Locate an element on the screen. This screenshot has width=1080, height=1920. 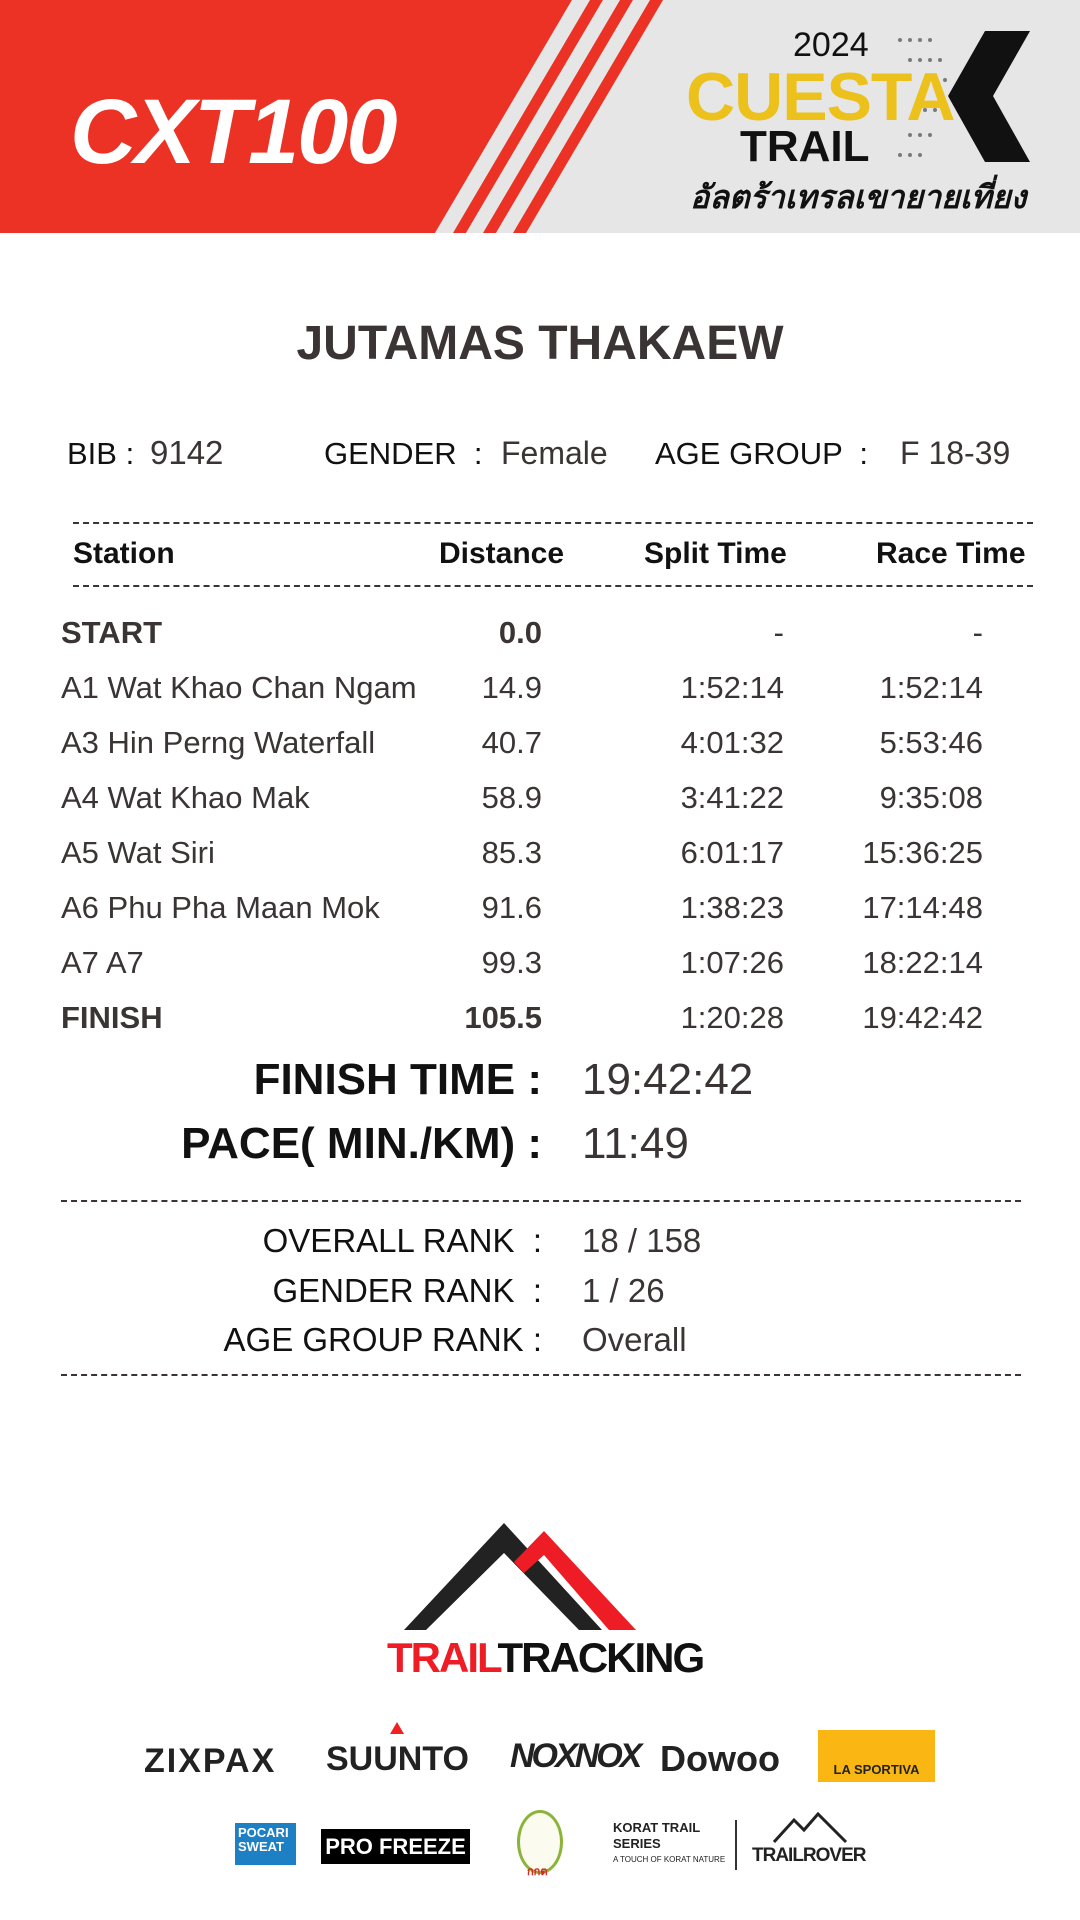
bib-label: BIB : is located at coordinates (101, 453).